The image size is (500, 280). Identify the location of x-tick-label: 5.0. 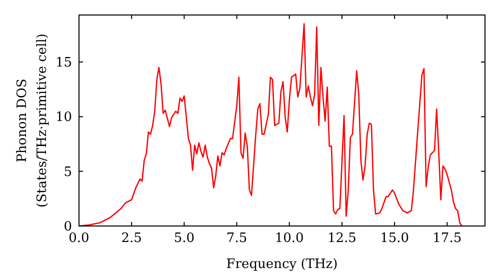
(184, 238).